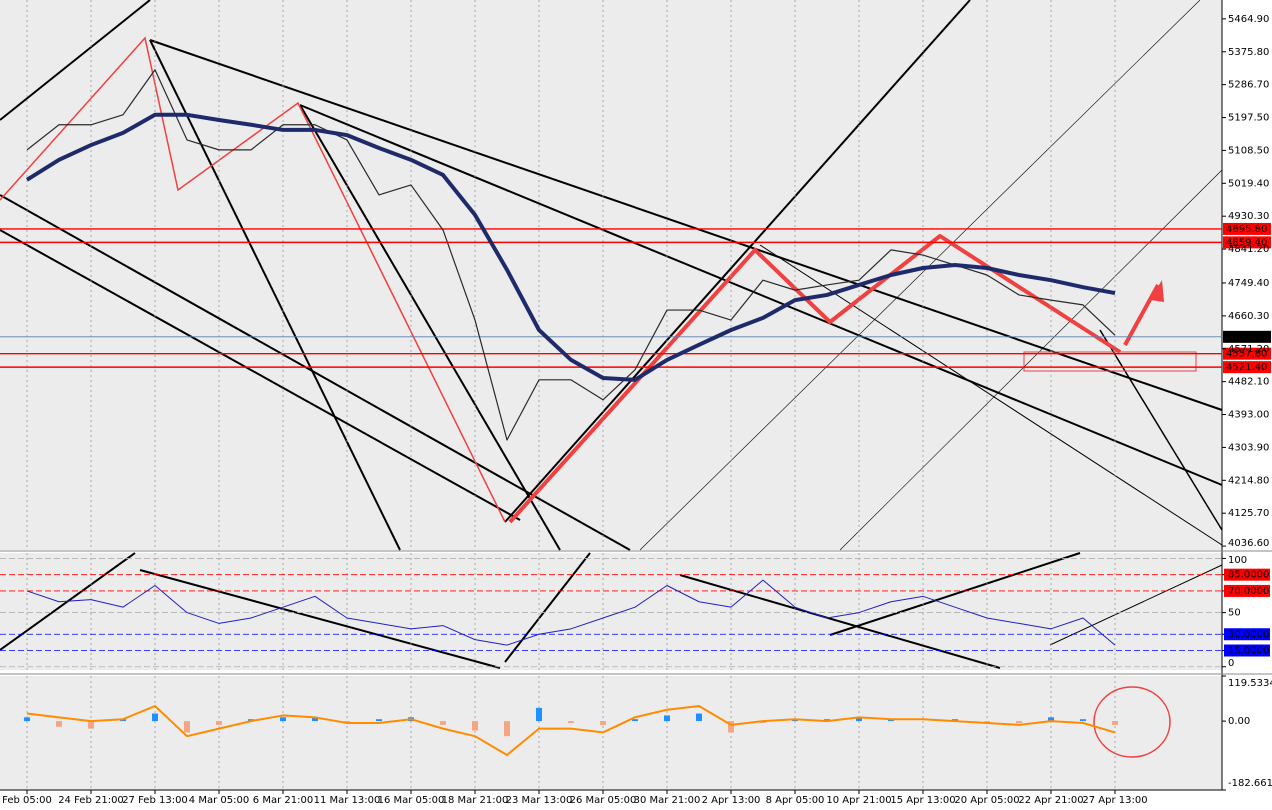 This screenshot has width=1272, height=810. Describe the element at coordinates (283, 800) in the screenshot. I see `x-tick-label: 6 Mar 21:00` at that location.